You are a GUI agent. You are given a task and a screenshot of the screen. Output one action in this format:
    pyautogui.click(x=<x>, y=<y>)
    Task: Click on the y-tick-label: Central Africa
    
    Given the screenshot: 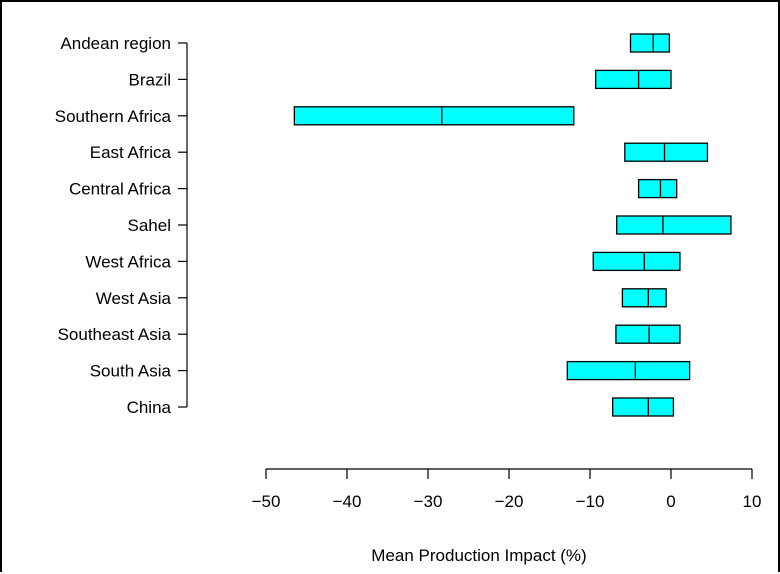 What is the action you would take?
    pyautogui.click(x=120, y=189)
    